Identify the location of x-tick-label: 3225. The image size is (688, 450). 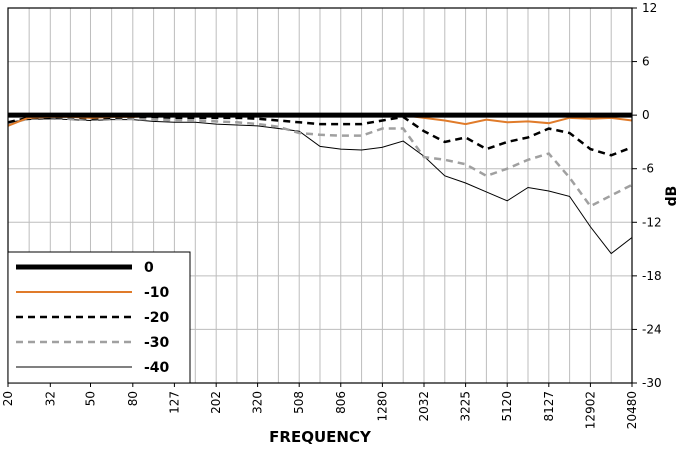
(466, 406).